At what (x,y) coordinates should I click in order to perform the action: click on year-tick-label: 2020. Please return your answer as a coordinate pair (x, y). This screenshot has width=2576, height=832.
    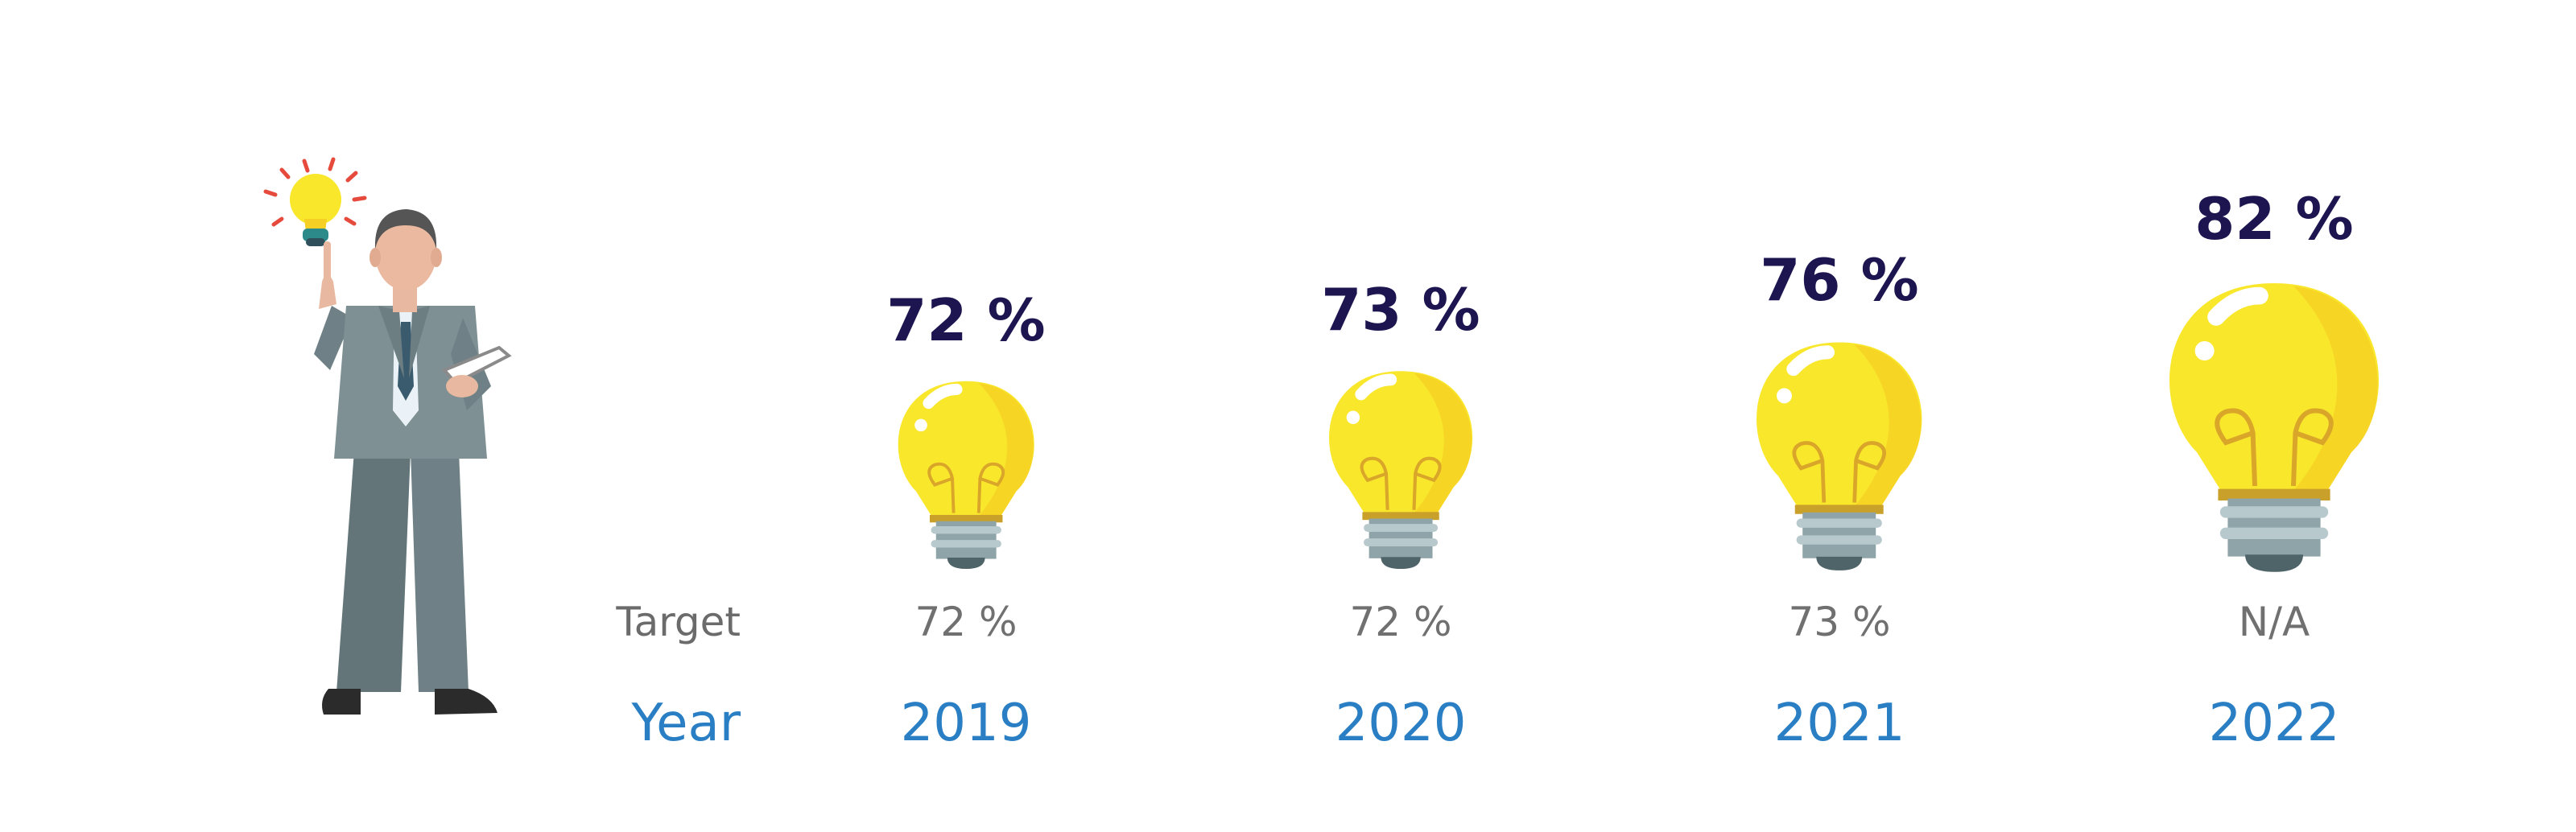
    Looking at the image, I should click on (1401, 723).